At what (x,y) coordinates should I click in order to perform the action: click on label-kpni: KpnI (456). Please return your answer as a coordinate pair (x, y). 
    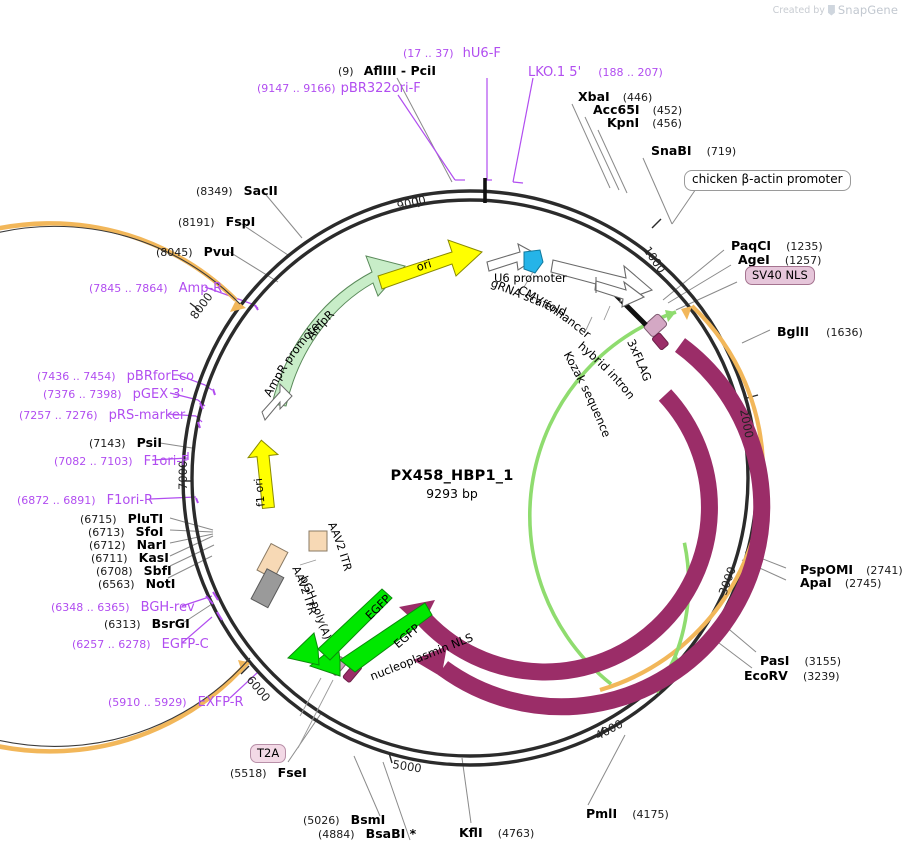
    Looking at the image, I should click on (644, 122).